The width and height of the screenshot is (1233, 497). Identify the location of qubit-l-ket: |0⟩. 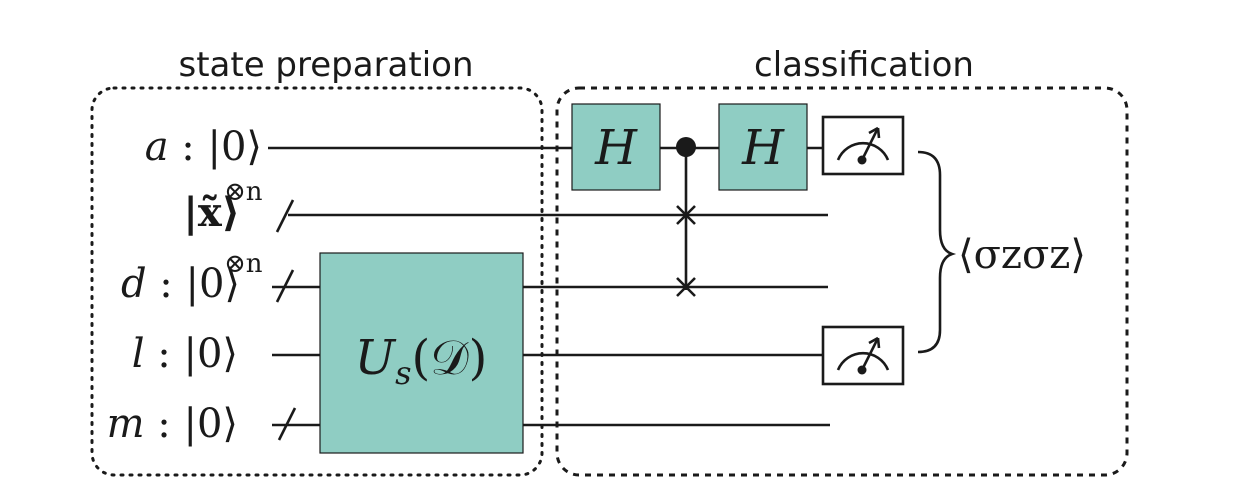
(210, 354).